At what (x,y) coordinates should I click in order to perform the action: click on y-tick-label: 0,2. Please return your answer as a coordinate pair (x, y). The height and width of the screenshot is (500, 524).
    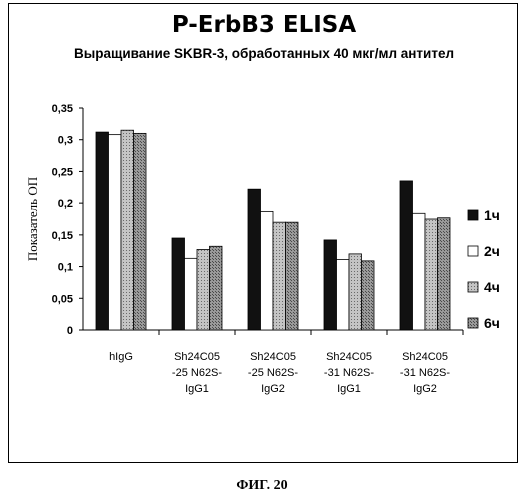
    Looking at the image, I should click on (65, 204).